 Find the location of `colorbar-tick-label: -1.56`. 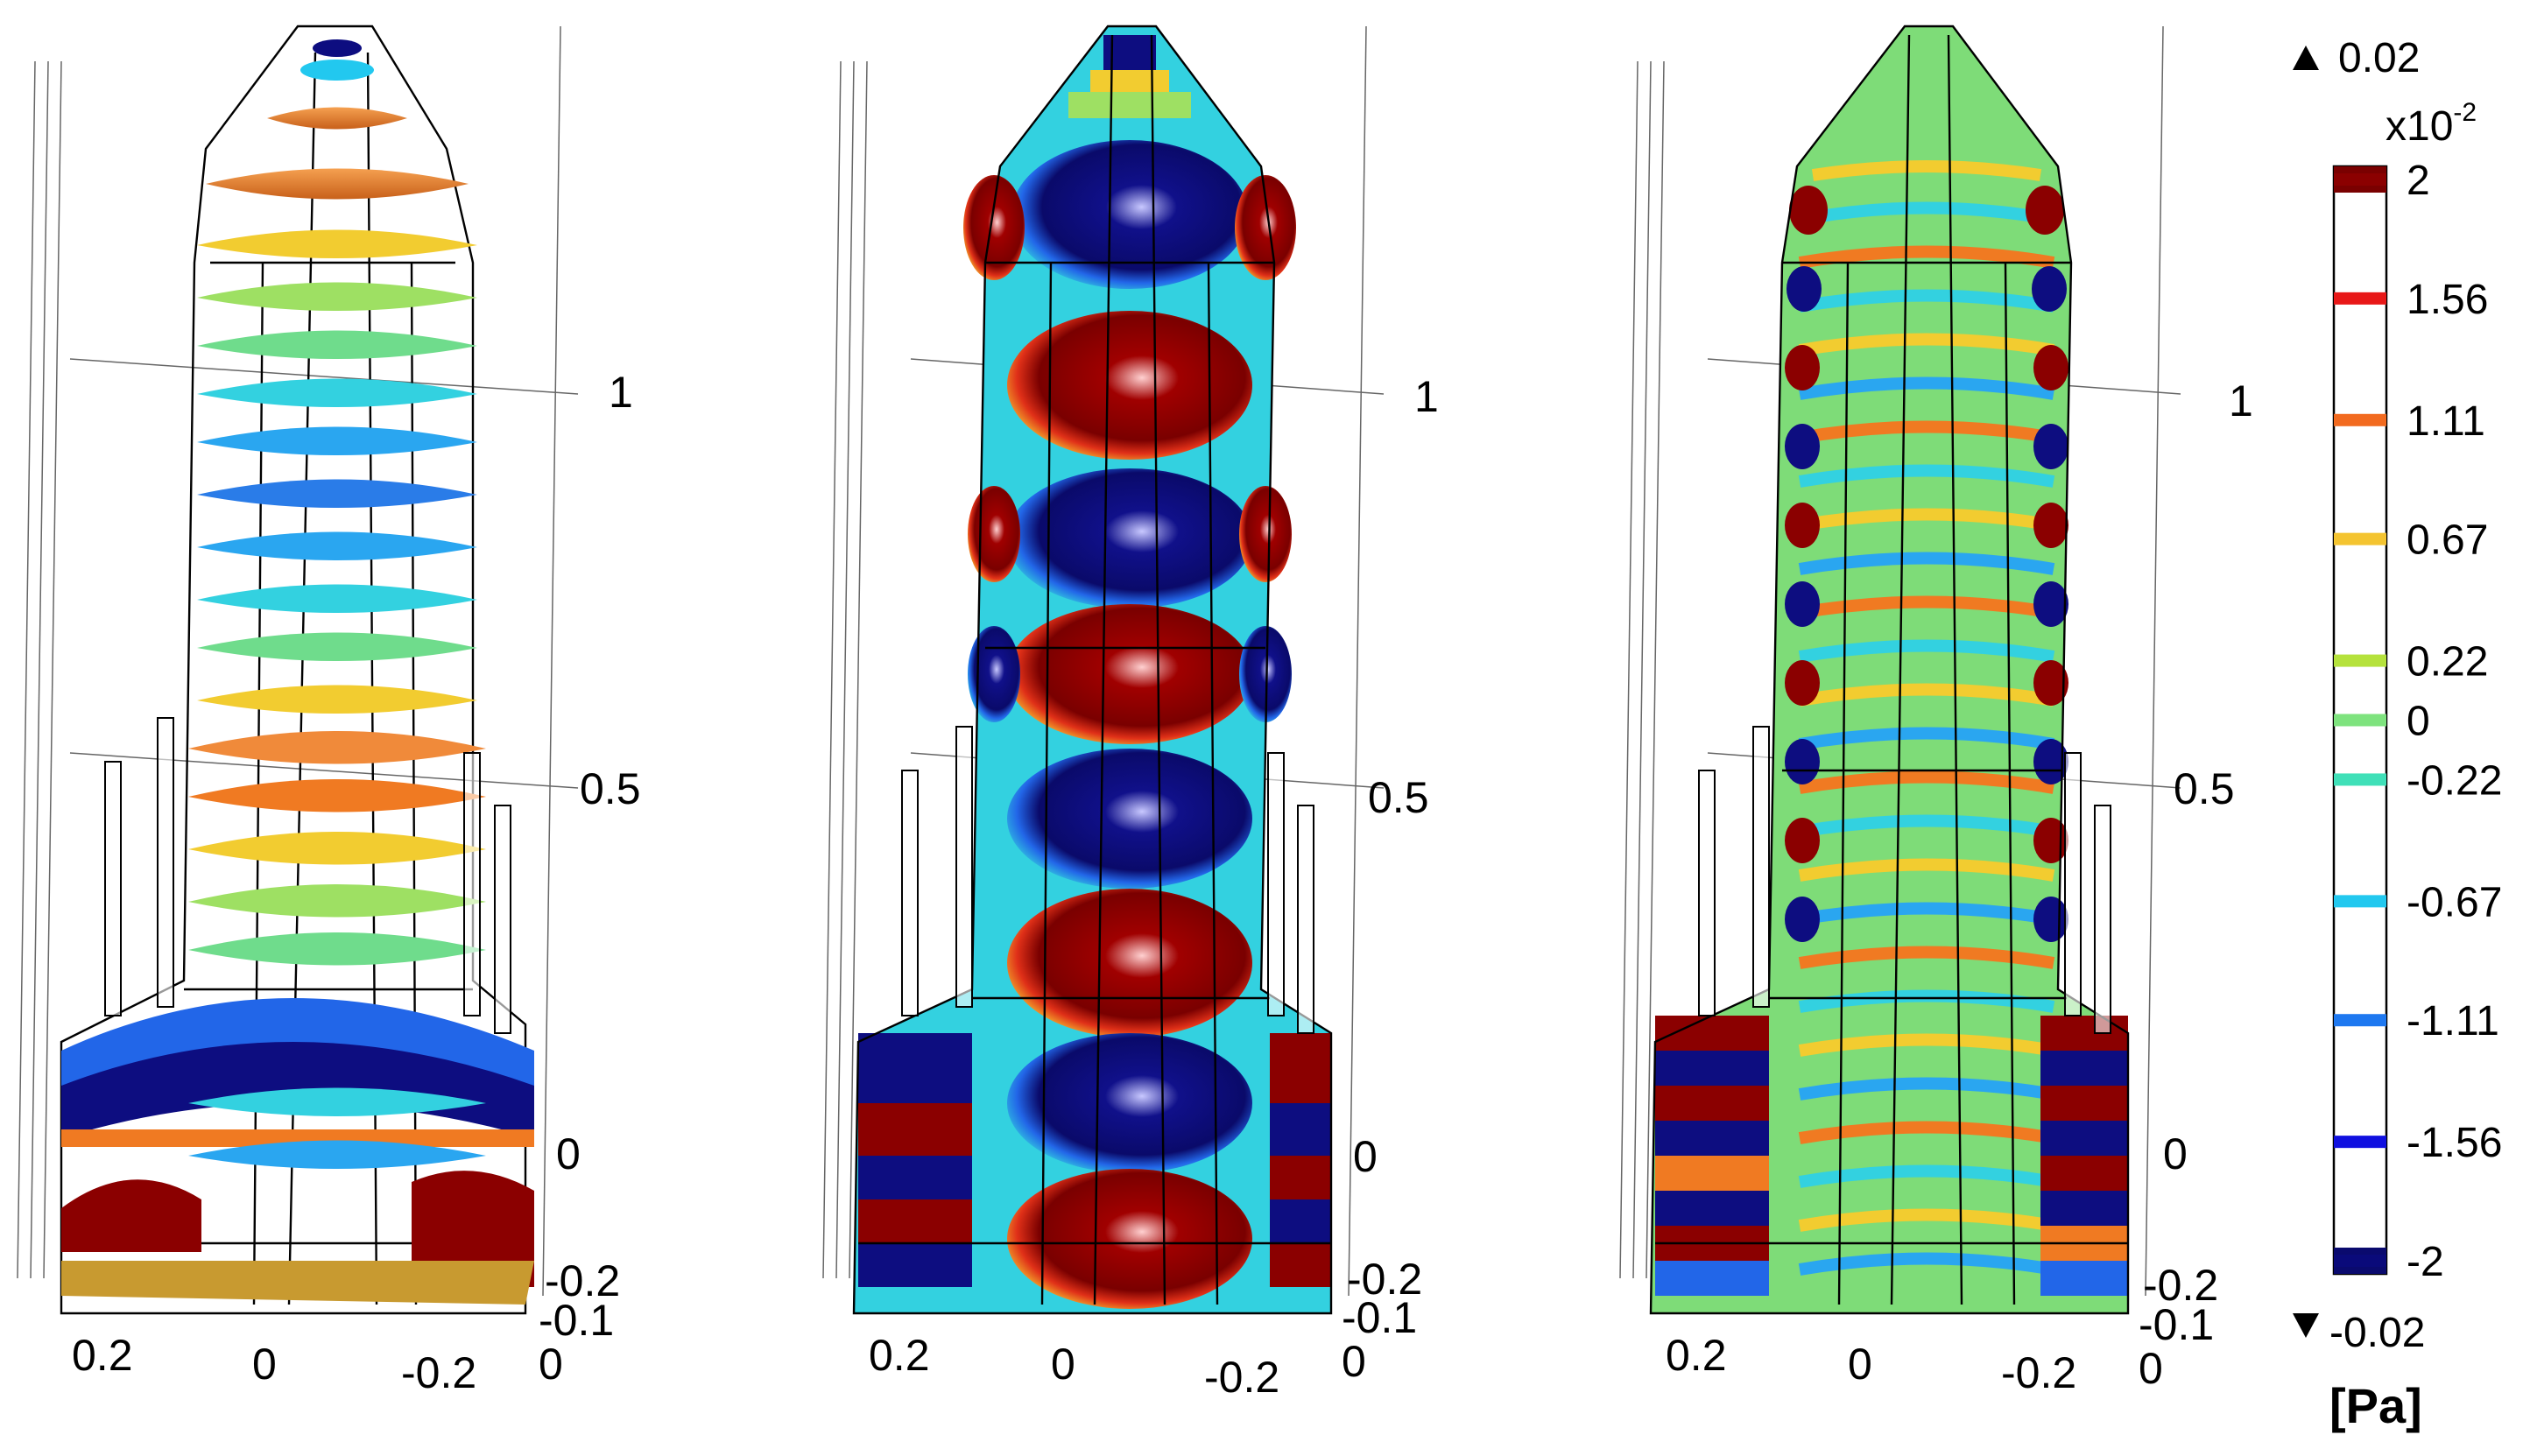

colorbar-tick-label: -1.56 is located at coordinates (2455, 1143).